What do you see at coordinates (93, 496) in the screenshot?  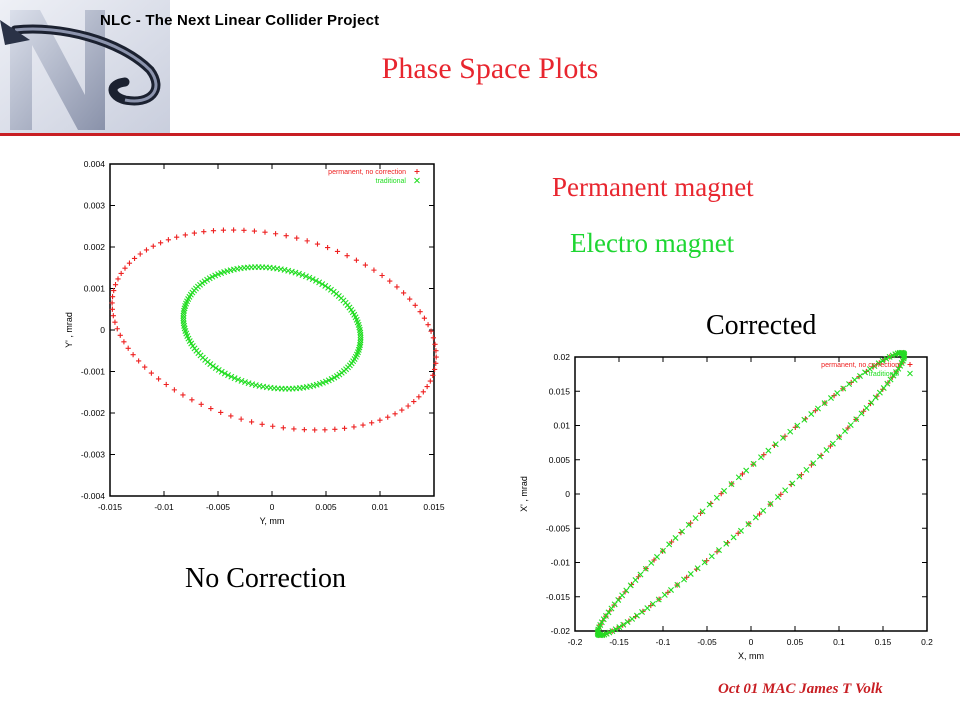 I see `y-tick-label: -0.004` at bounding box center [93, 496].